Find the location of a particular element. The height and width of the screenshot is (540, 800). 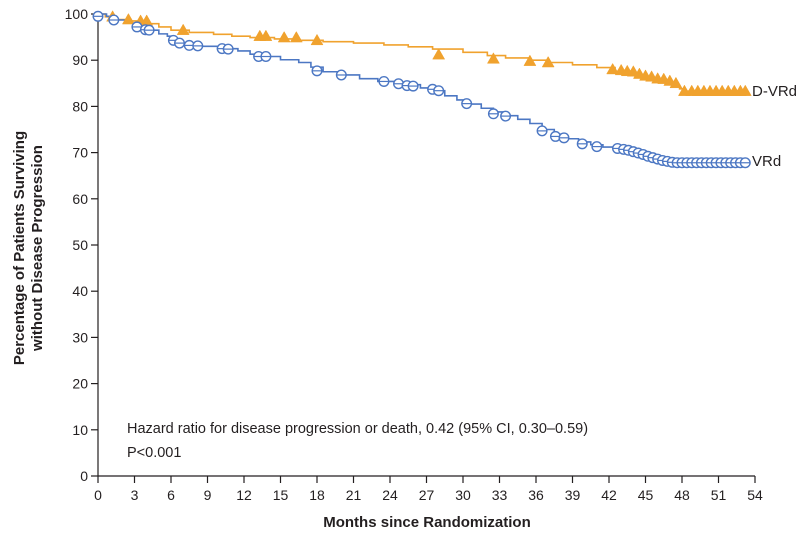

y-tick-label: 60 is located at coordinates (80, 199).